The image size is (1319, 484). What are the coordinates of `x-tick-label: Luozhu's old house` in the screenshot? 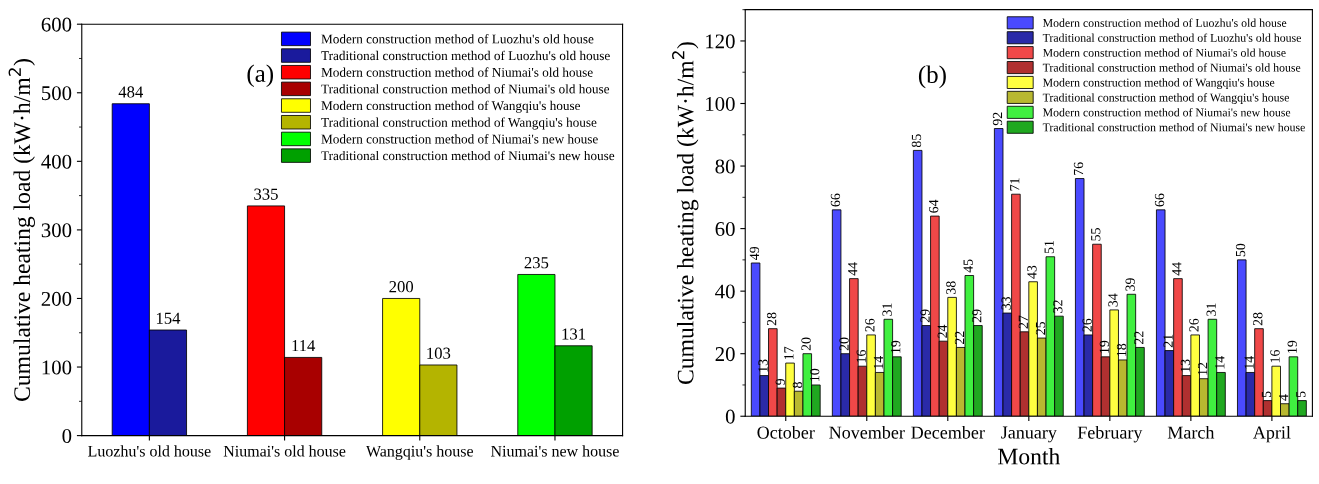 It's located at (149, 451).